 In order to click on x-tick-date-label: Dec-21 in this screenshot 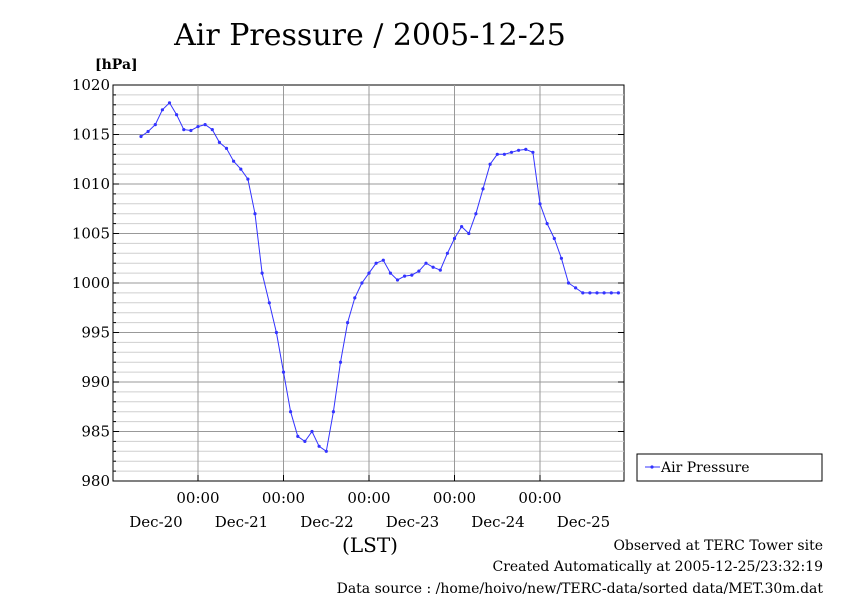, I will do `click(241, 522)`.